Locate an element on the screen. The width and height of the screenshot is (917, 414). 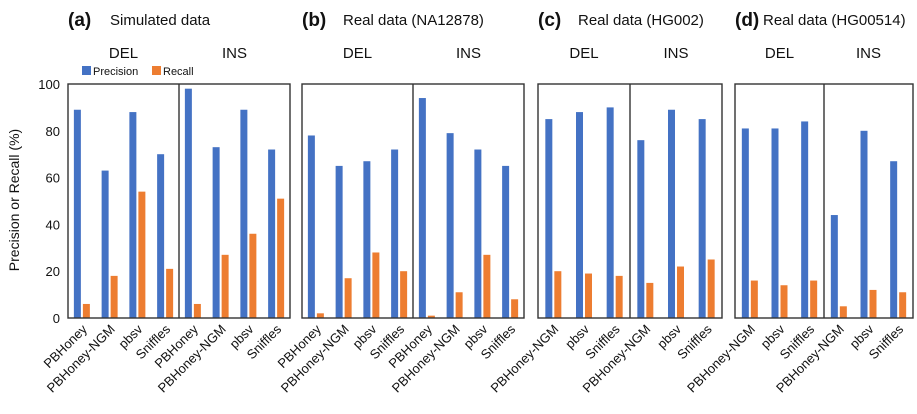
y-tick-label: 100 is located at coordinates (49, 84).